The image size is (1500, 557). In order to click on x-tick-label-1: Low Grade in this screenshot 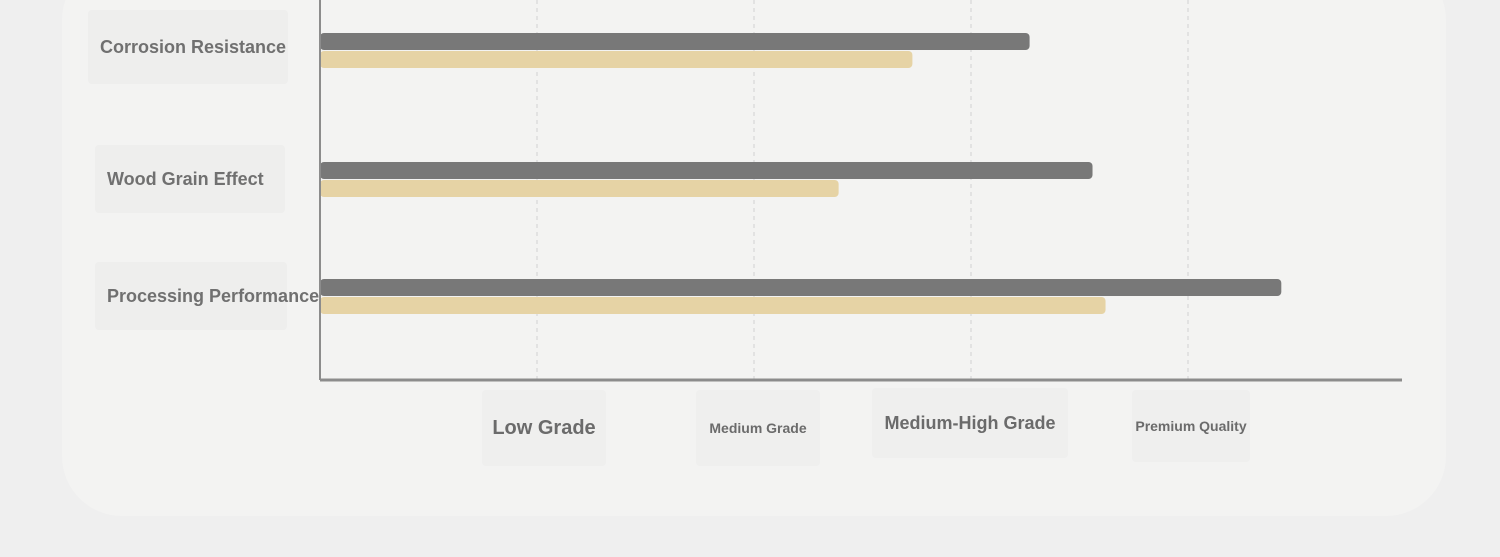, I will do `click(544, 428)`.